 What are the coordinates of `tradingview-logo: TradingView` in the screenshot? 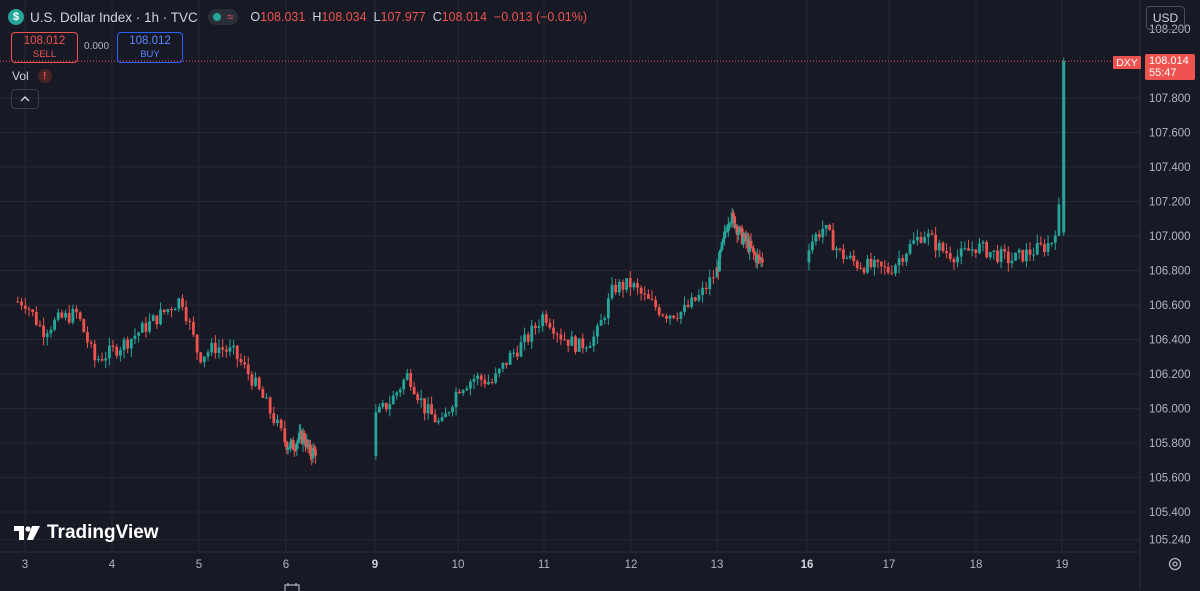 It's located at (86, 533).